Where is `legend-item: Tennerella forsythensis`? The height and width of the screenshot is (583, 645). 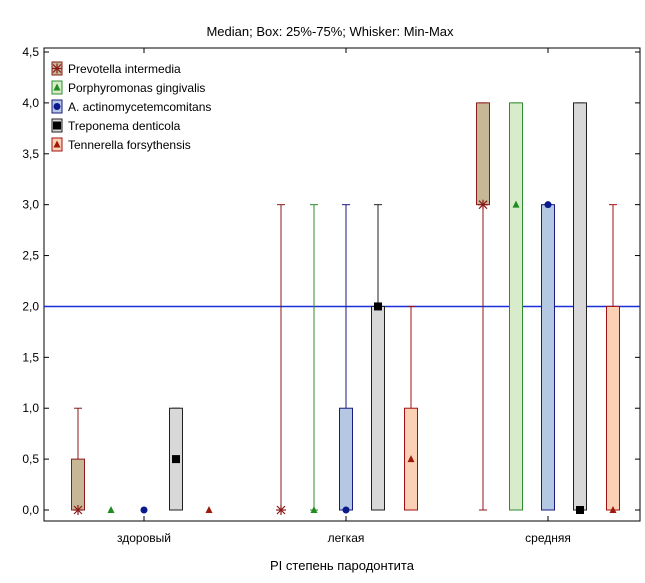
legend-item: Tennerella forsythensis is located at coordinates (121, 144).